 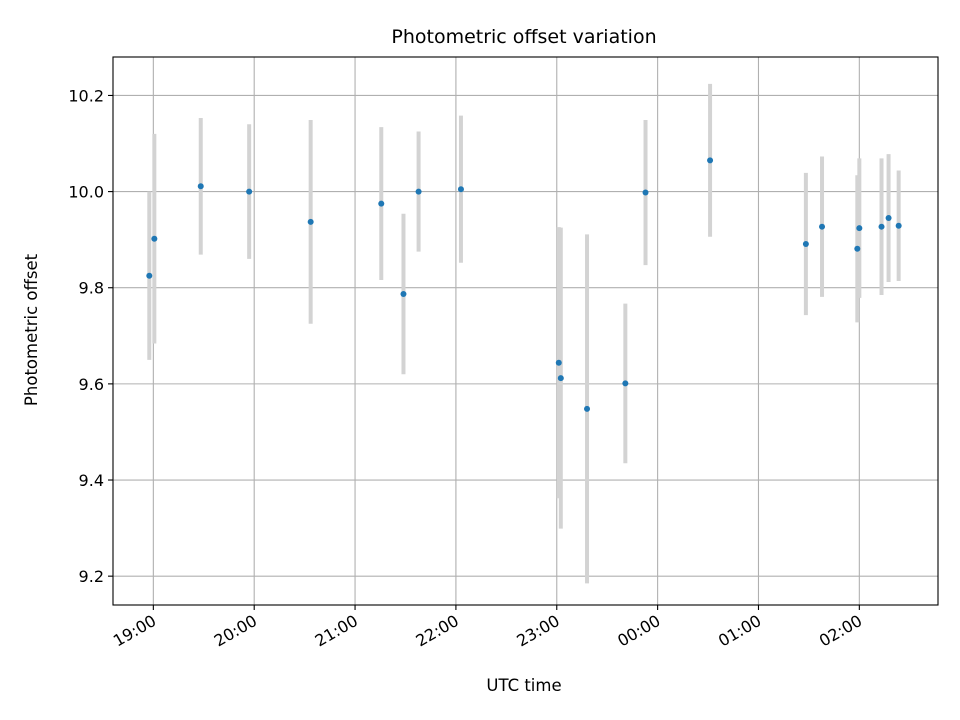 What do you see at coordinates (91, 480) in the screenshot?
I see `y-tick-label: 9.4` at bounding box center [91, 480].